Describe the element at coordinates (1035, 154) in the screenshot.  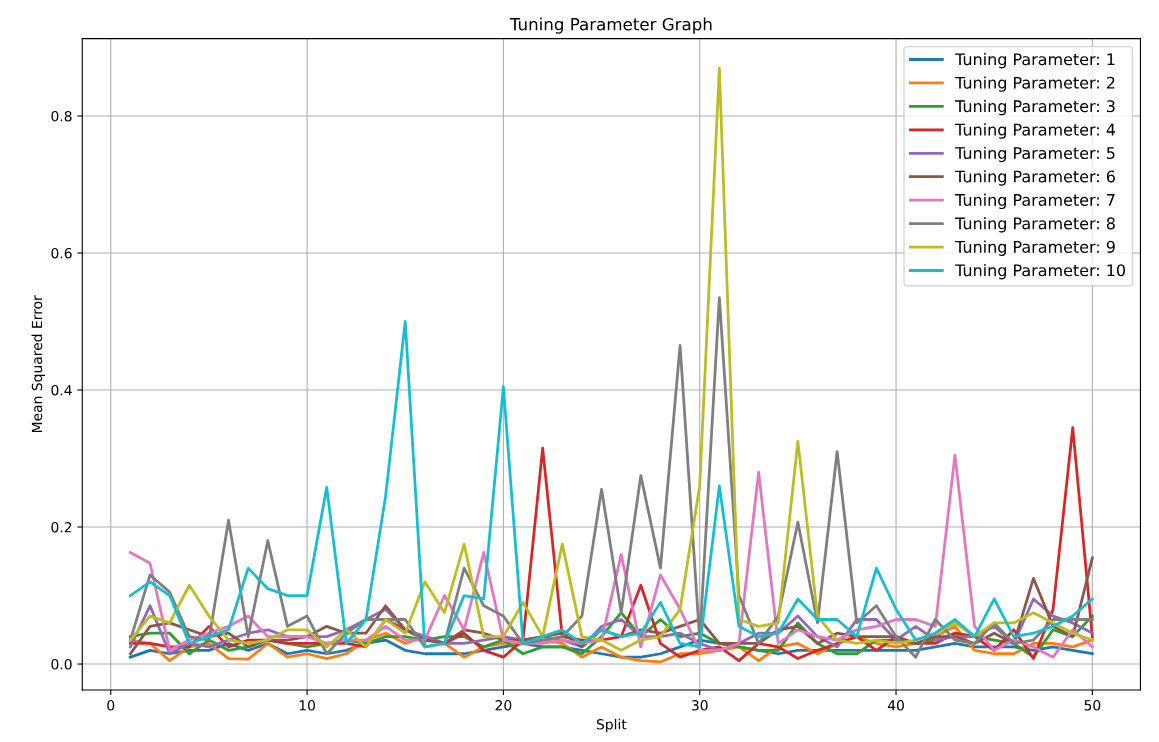
I see `legend-label: Tuning Parameter: 5` at that location.